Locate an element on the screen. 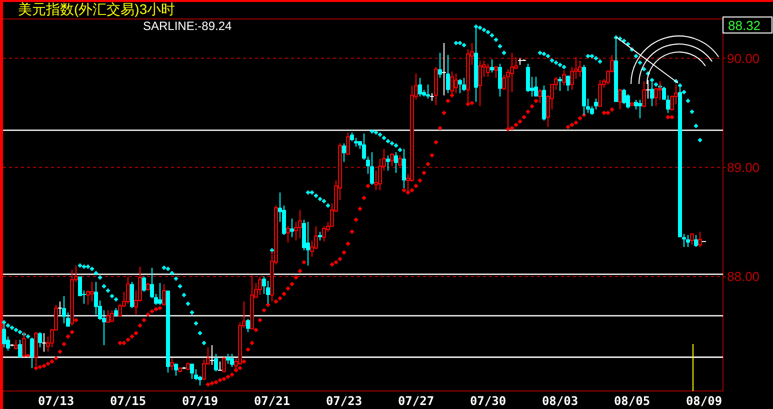 The height and width of the screenshot is (409, 773). y-tick-label: 88.00 is located at coordinates (743, 276).